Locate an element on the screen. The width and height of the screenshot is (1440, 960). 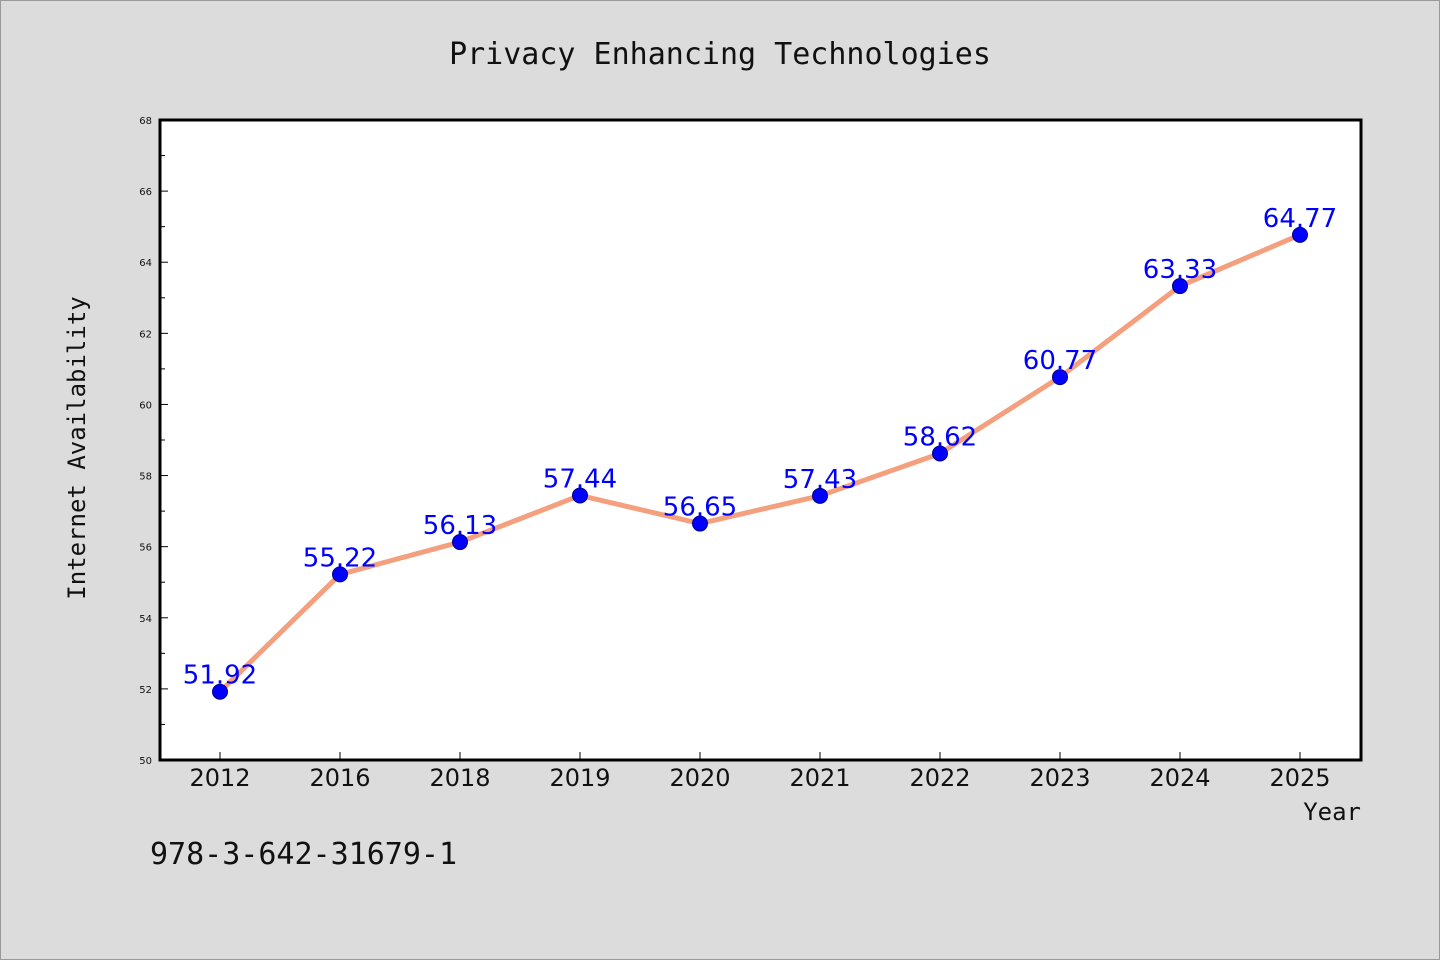
y-tick-label: 54 is located at coordinates (145, 619).